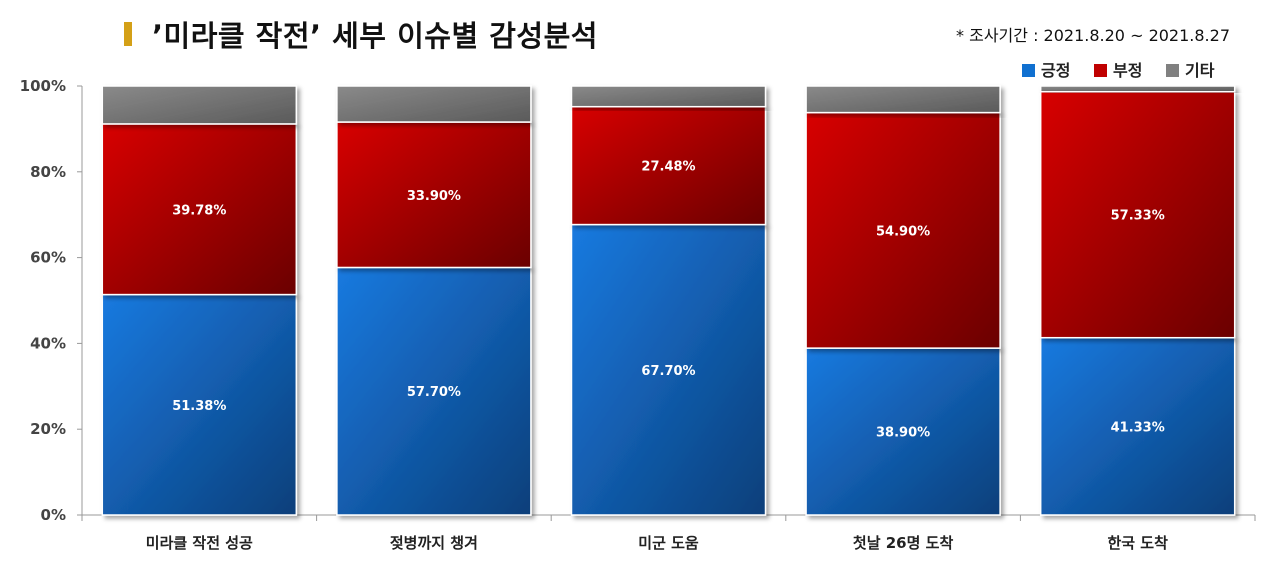 The image size is (1280, 572). Describe the element at coordinates (53, 515) in the screenshot. I see `y-tick-label: 0%` at that location.